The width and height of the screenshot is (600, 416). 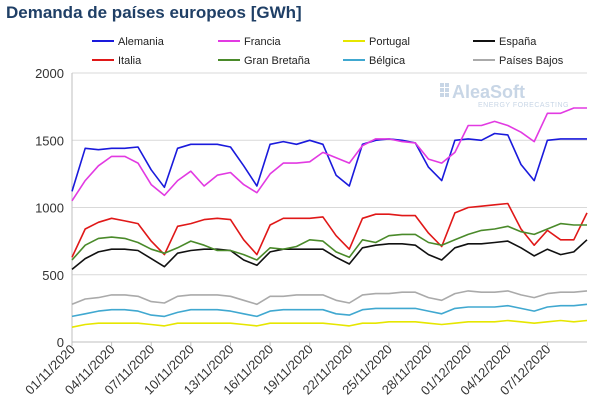 I want to click on chart-title: Demanda de países europeos [GWh], so click(x=154, y=12).